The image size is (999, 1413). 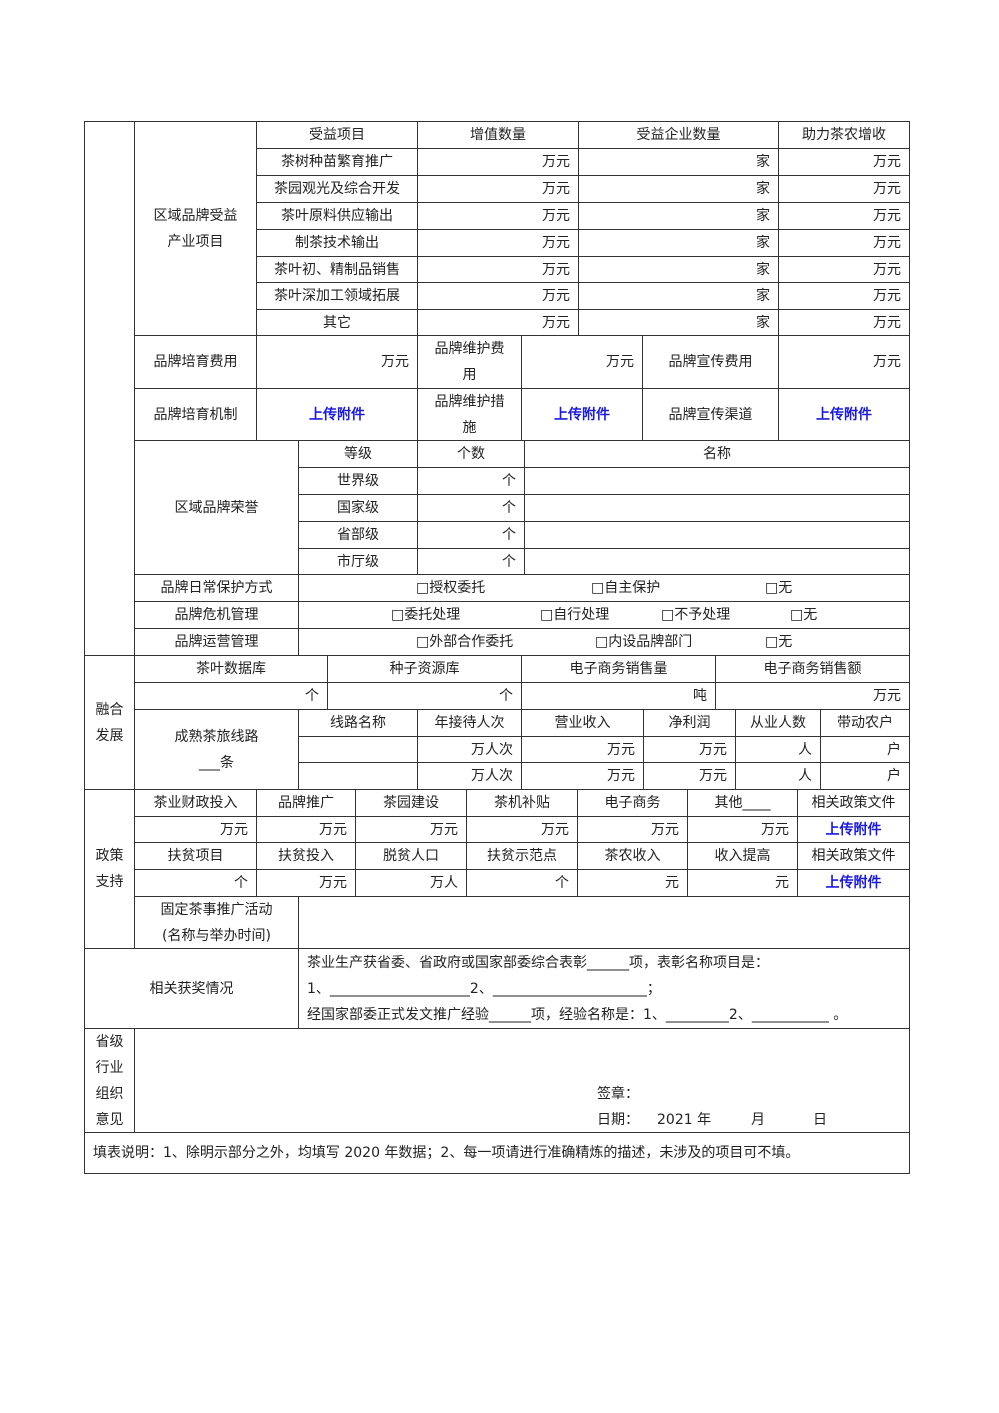 What do you see at coordinates (451, 588) in the screenshot?
I see `option-checkbox: □授权委托` at bounding box center [451, 588].